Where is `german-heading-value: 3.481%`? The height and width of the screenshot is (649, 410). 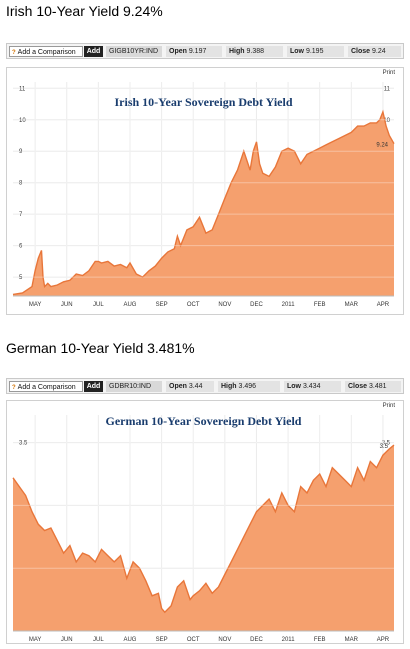
german-heading-value: 3.481% is located at coordinates (171, 348).